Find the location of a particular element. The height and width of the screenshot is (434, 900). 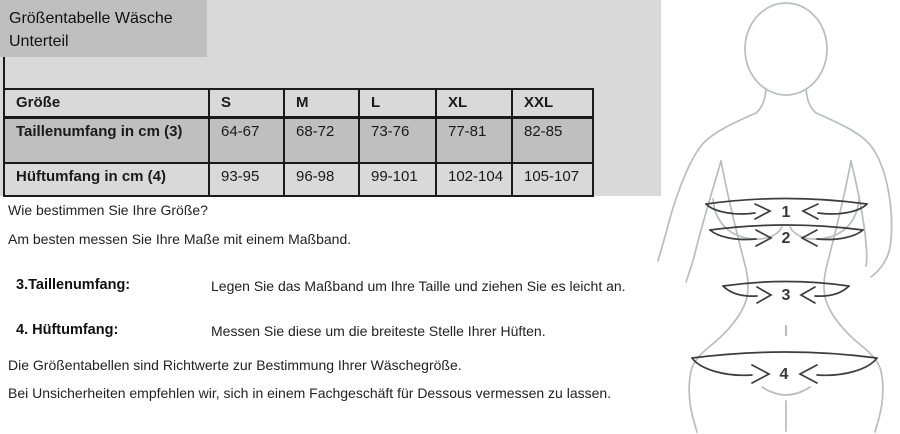

tape-label-1: 1 is located at coordinates (786, 212).